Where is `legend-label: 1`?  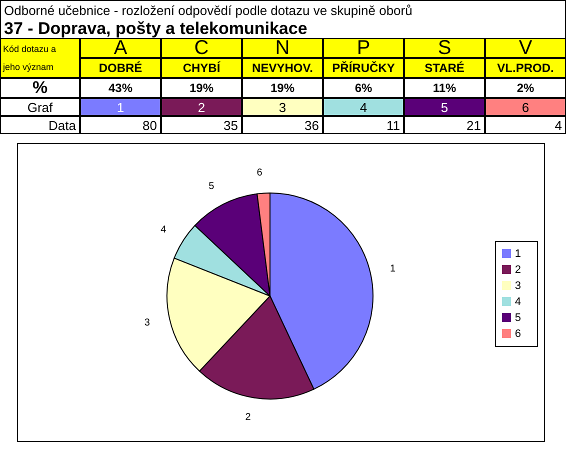 legend-label: 1 is located at coordinates (517, 254).